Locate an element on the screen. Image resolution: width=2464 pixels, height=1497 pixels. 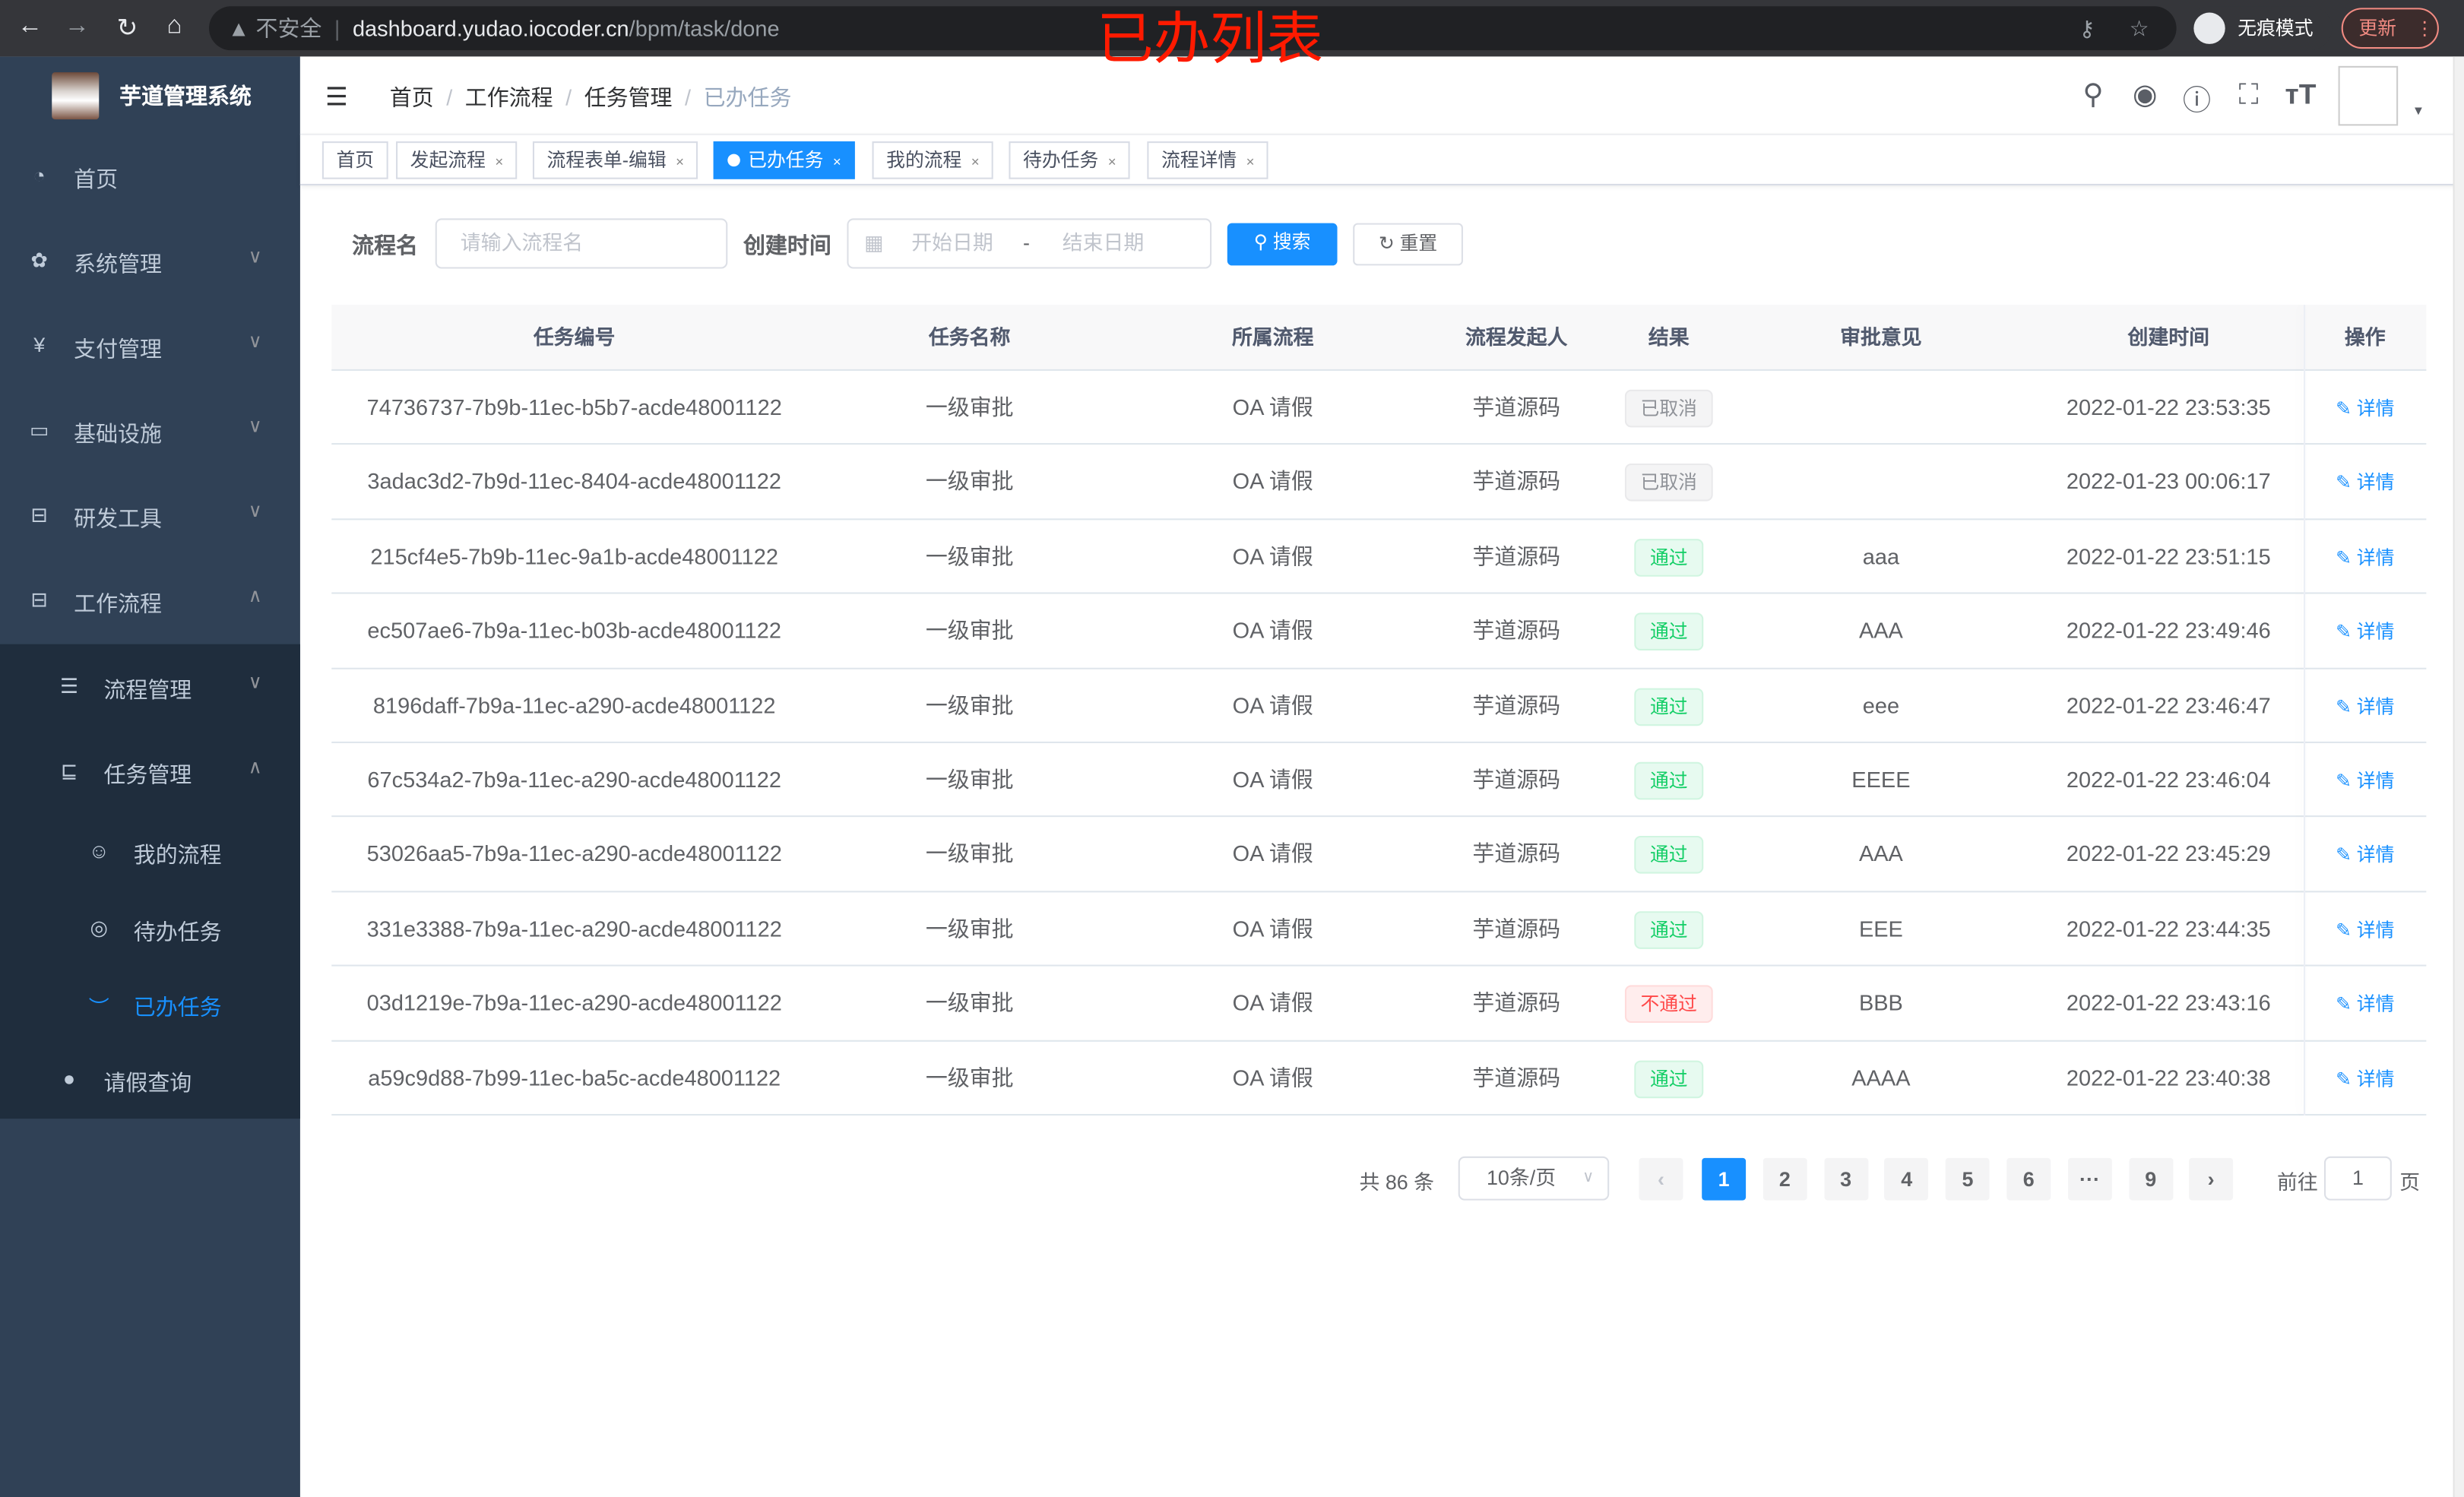
sidebar-item: ⊑ 任务管理 ∧ is located at coordinates (150, 772).